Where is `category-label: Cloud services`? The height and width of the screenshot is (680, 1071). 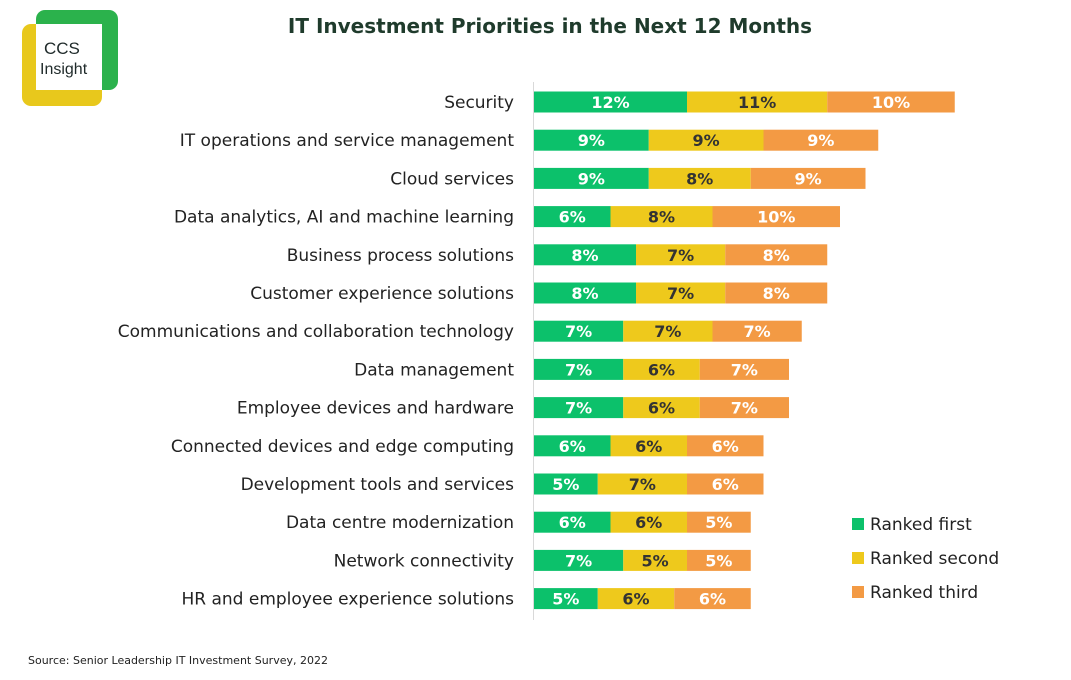
category-label: Cloud services is located at coordinates (452, 179).